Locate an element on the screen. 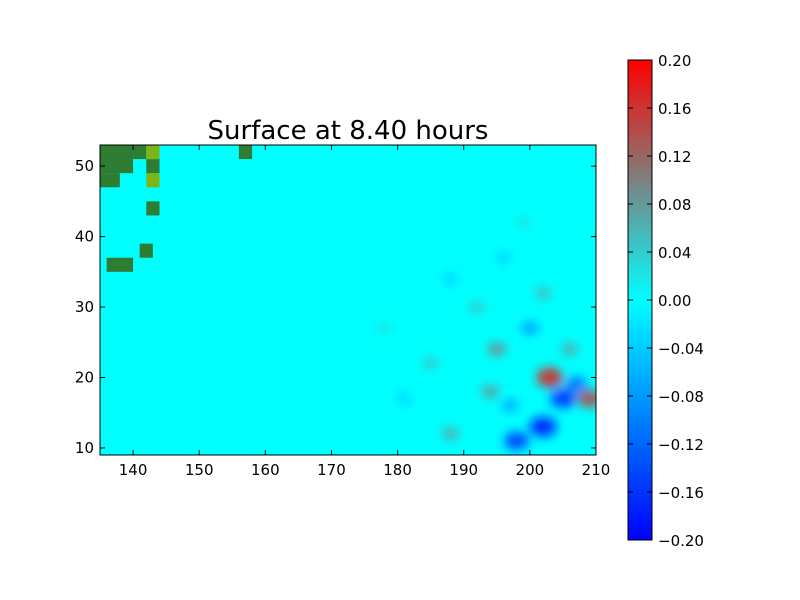 The width and height of the screenshot is (800, 600). colorbar-tick-label: 0.16 is located at coordinates (674, 109).